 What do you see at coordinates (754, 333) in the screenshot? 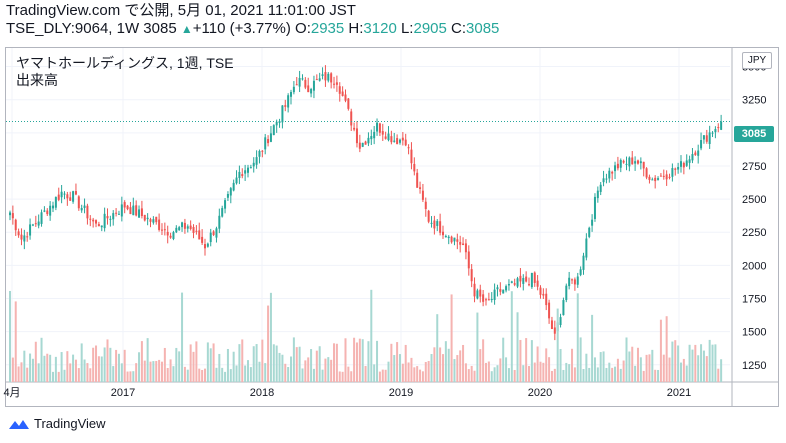
I see `y-tick-label: 1500` at bounding box center [754, 333].